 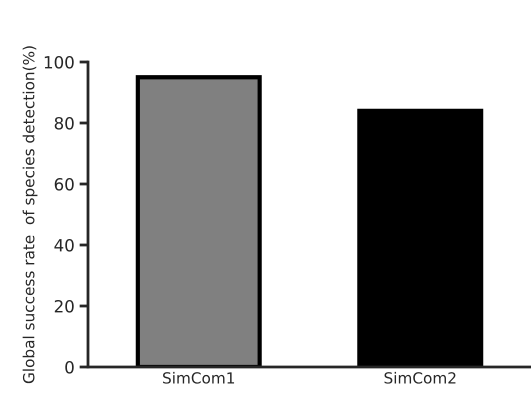 What do you see at coordinates (64, 184) in the screenshot?
I see `y-tick-label: 60` at bounding box center [64, 184].